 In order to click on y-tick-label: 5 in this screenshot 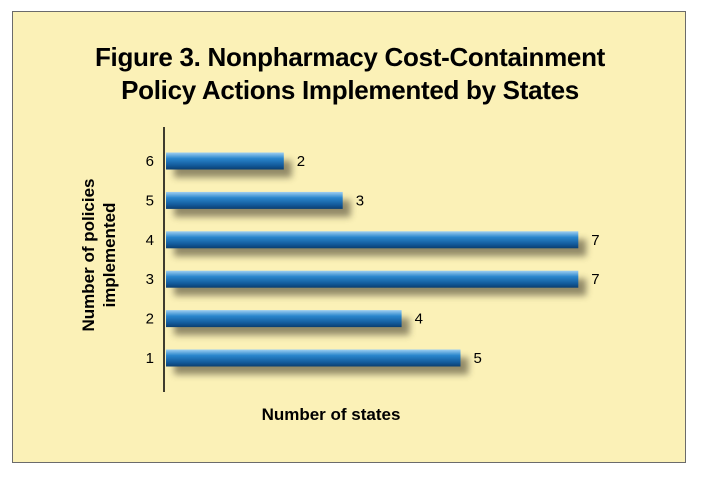, I will do `click(150, 200)`.